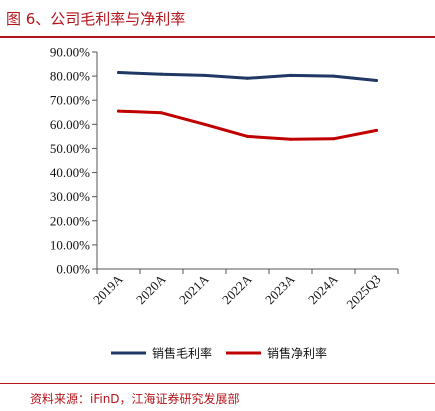 The height and width of the screenshot is (411, 435). Describe the element at coordinates (70, 148) in the screenshot. I see `y-tick-label: 50.00%` at that location.